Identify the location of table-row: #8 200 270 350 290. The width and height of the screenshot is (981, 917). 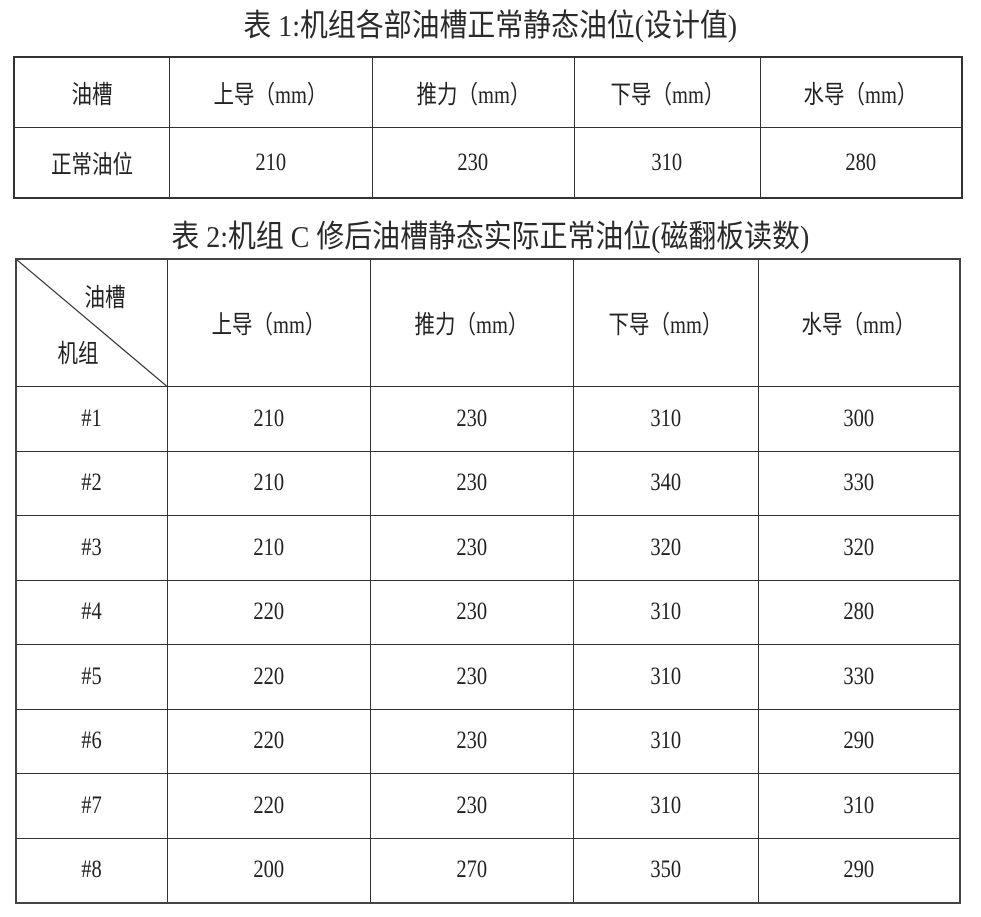
(488, 870).